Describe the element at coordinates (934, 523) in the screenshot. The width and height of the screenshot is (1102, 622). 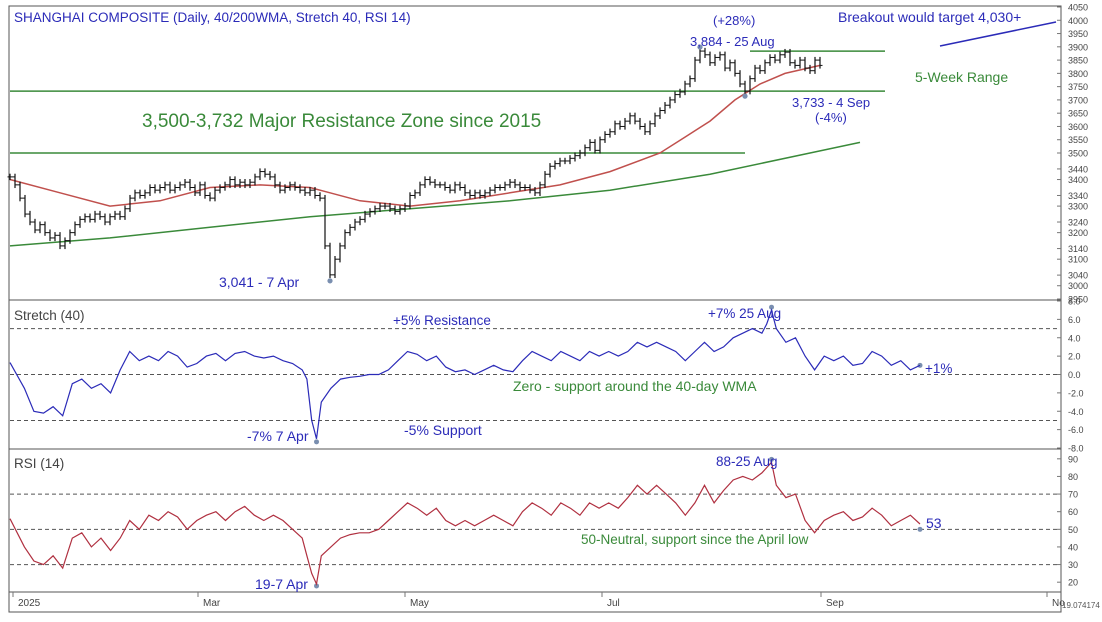
I see `rsi-current-label: 53` at that location.